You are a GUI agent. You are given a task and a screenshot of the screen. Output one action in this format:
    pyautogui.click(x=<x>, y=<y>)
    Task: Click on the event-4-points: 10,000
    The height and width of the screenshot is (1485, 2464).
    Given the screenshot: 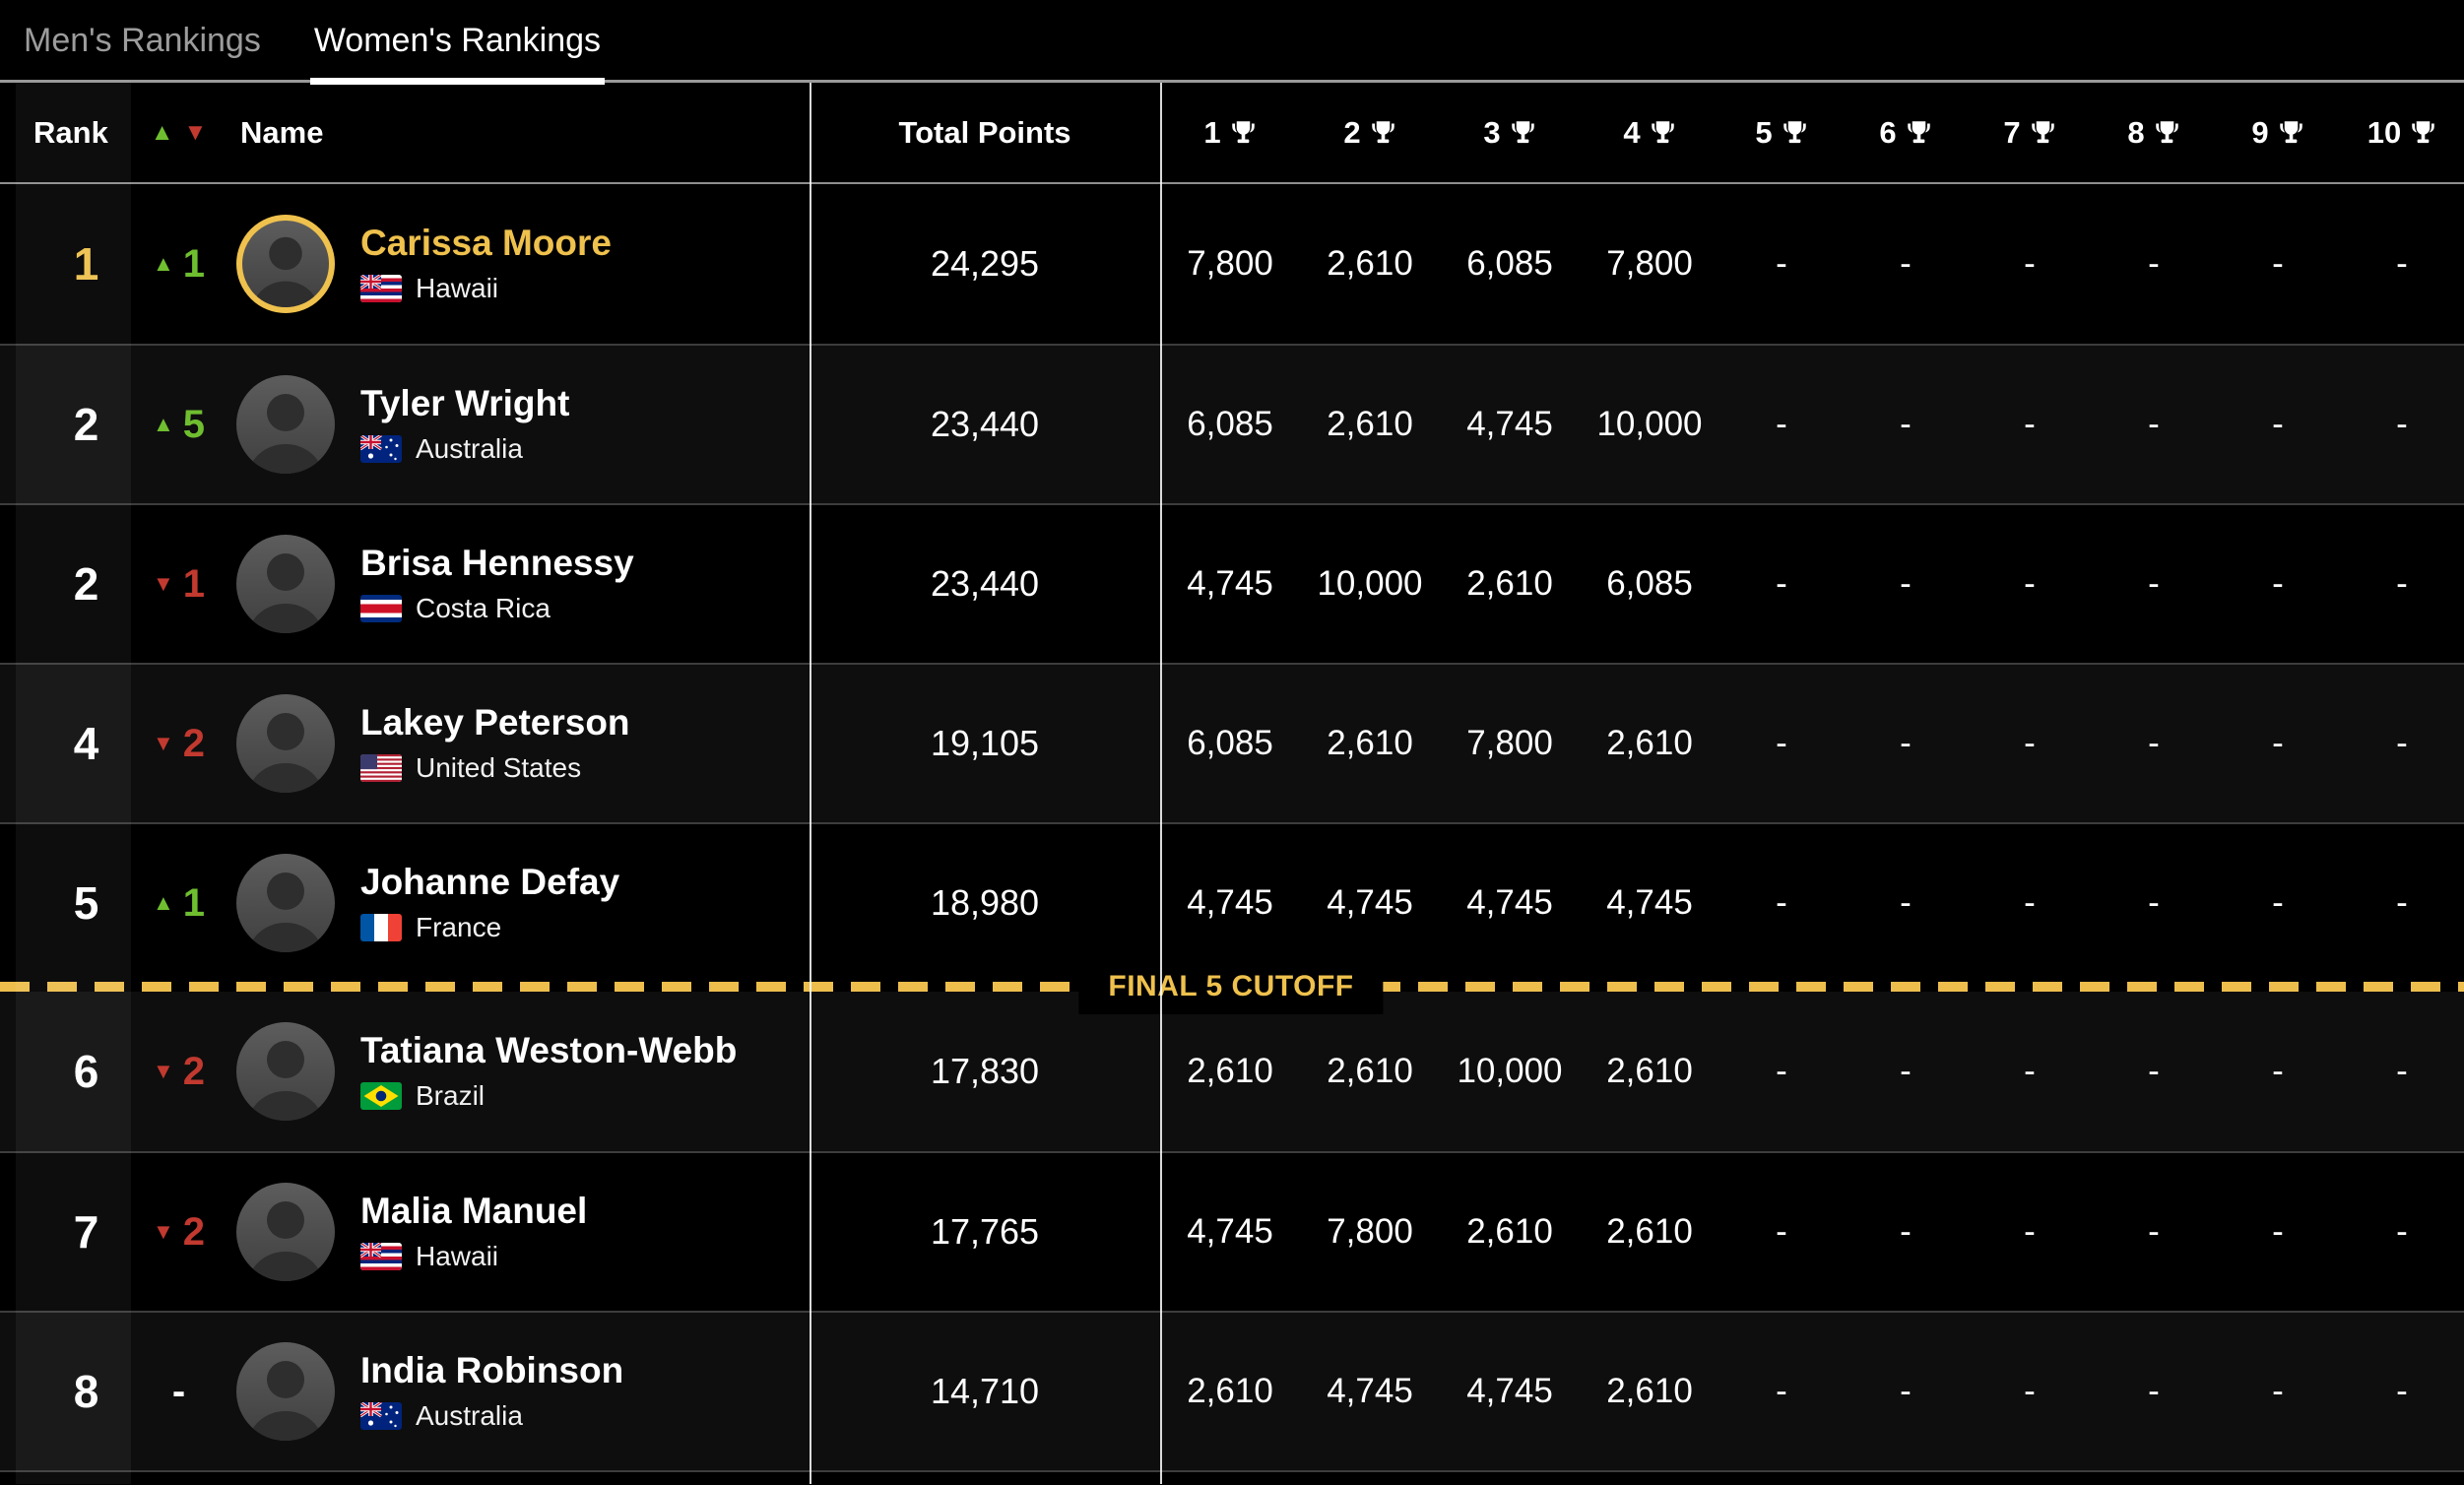 What is the action you would take?
    pyautogui.click(x=1649, y=424)
    